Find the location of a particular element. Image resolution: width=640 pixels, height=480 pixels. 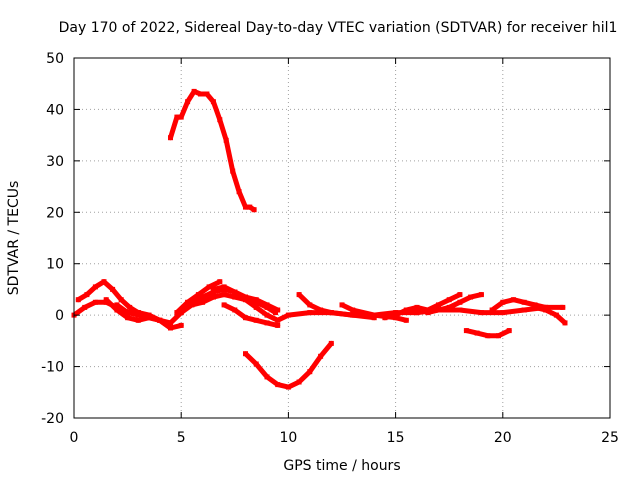

y-tick-label: -10 is located at coordinates (52, 368).